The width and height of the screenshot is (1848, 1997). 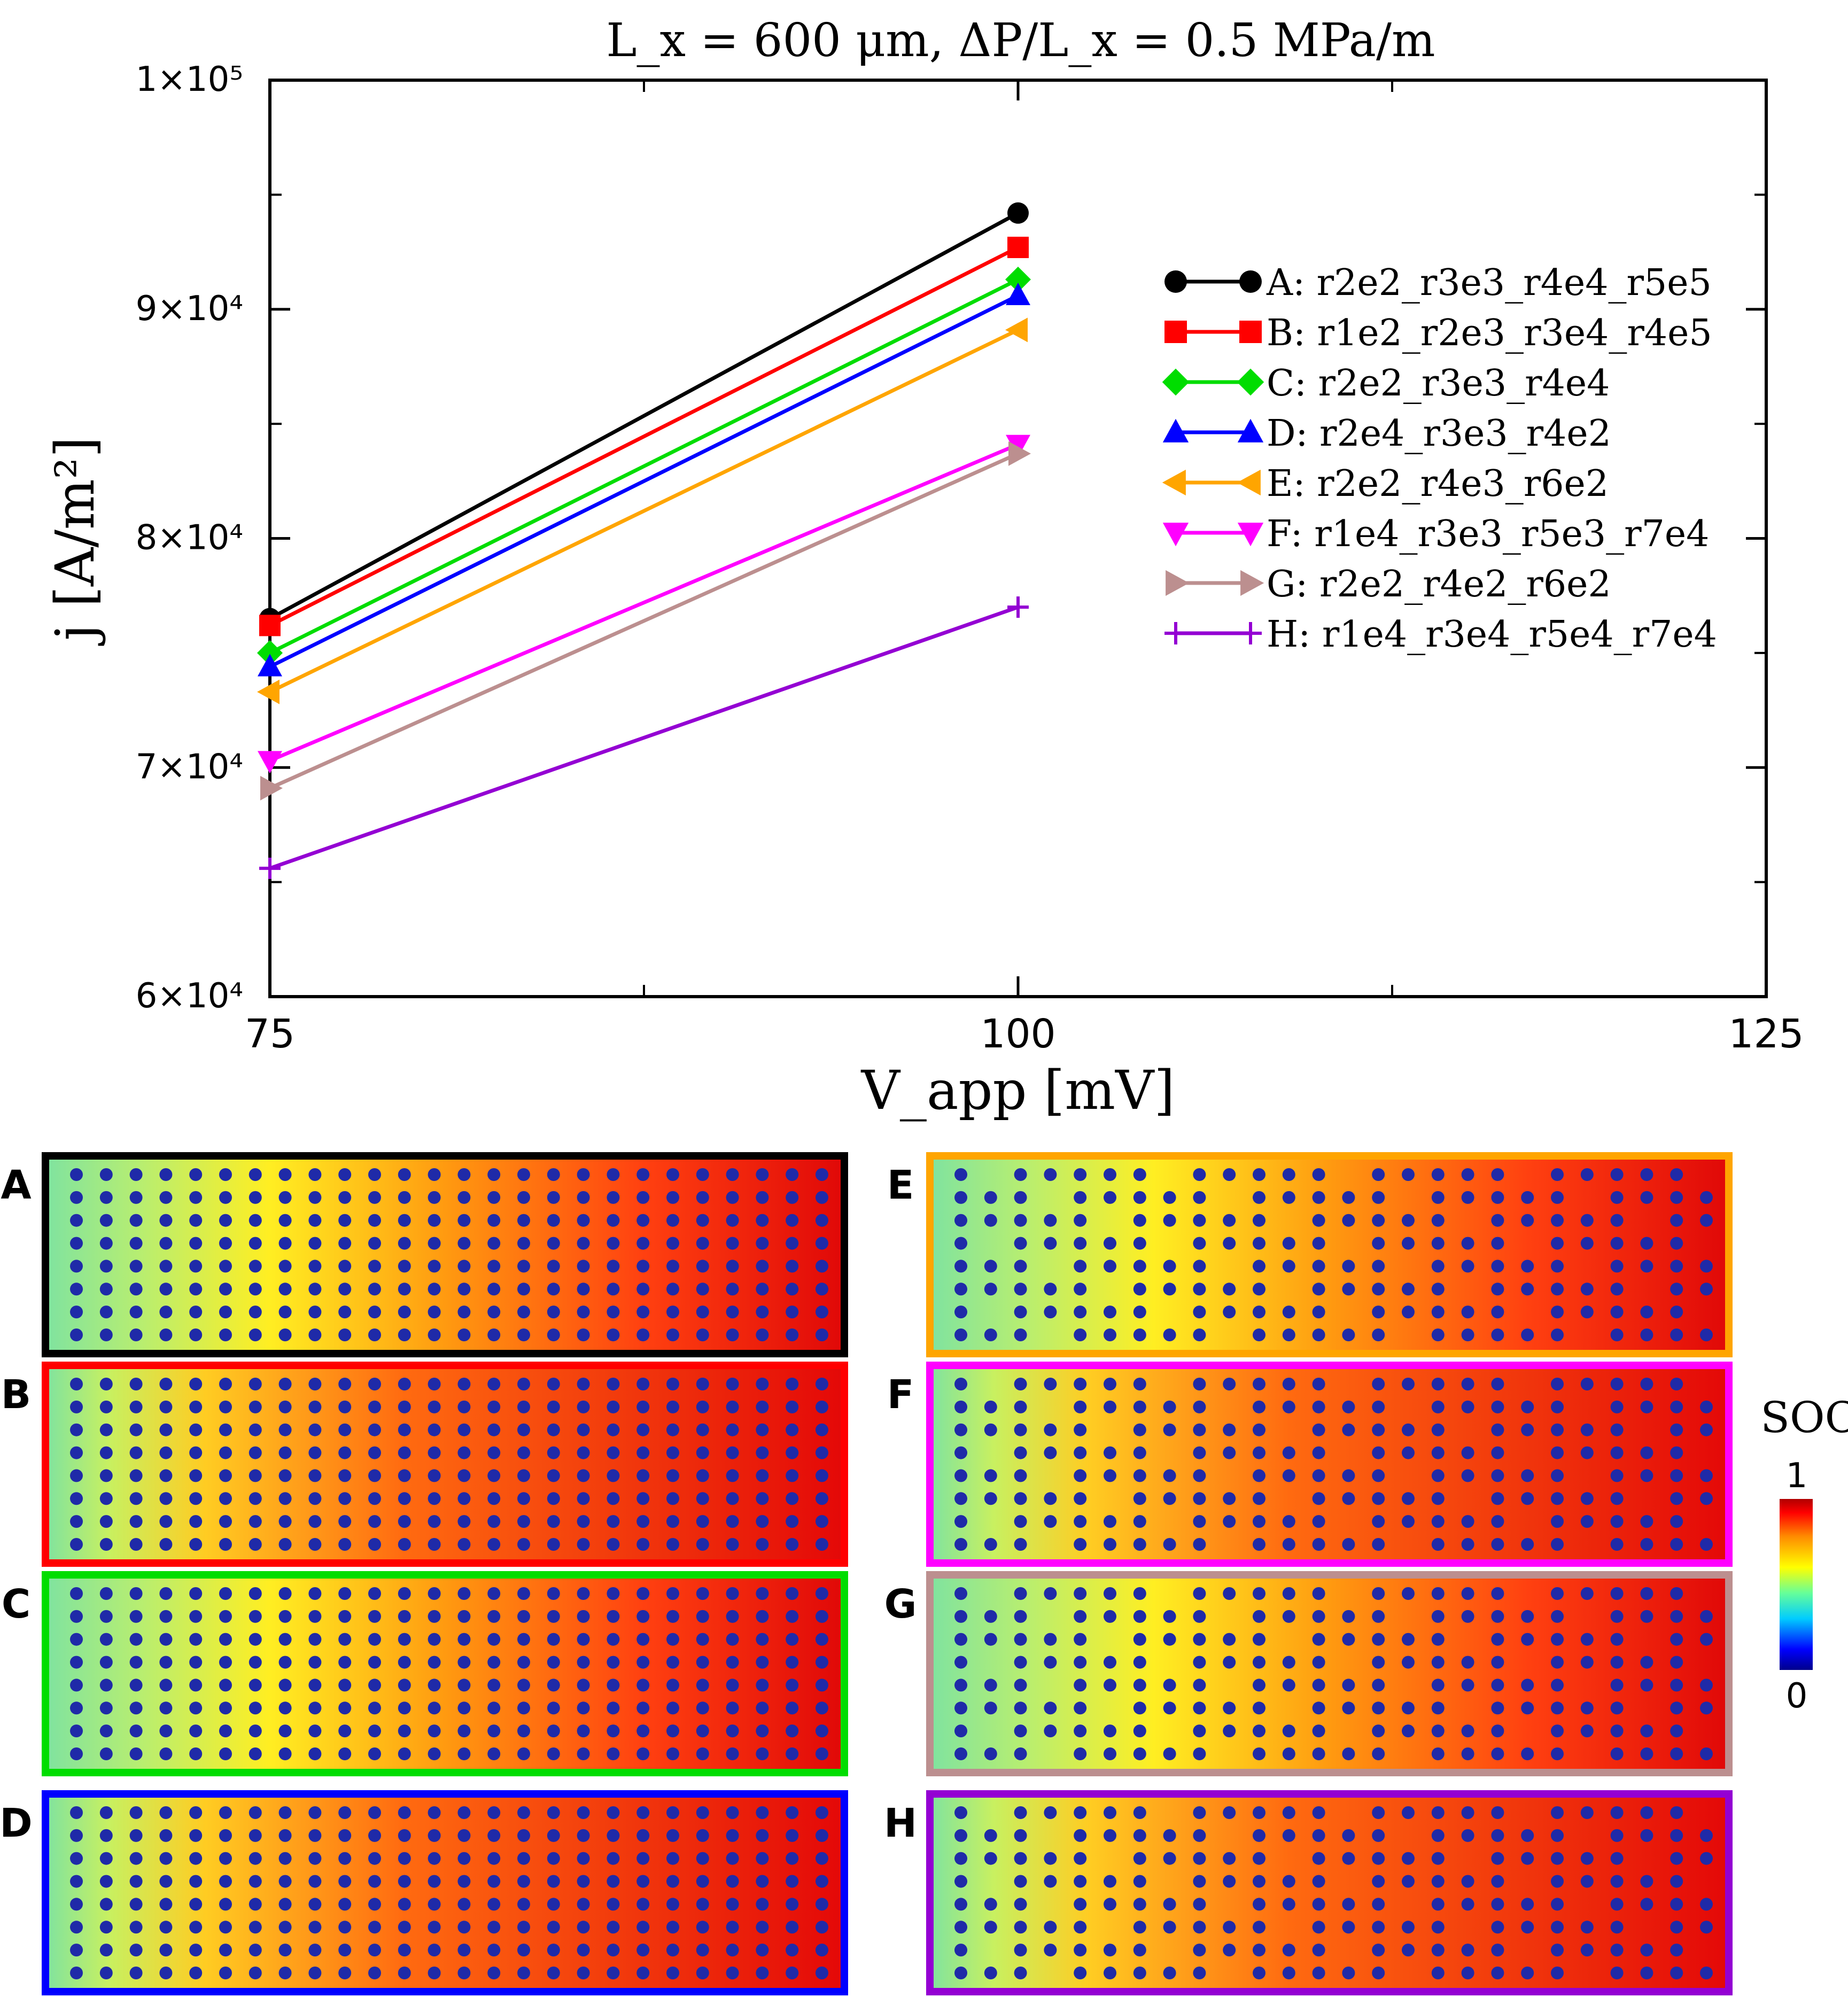 What do you see at coordinates (1329, 1893) in the screenshot?
I see `soc-field` at bounding box center [1329, 1893].